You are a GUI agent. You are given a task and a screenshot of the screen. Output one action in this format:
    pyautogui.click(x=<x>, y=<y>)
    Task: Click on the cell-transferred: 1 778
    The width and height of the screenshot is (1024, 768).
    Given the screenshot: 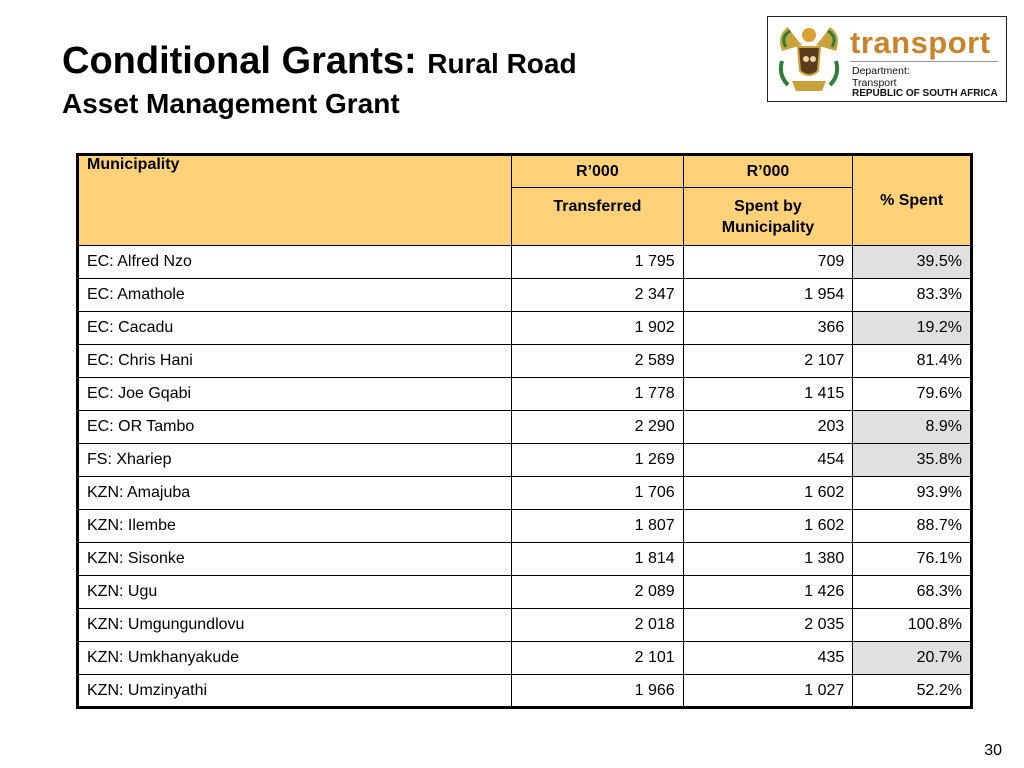 What is the action you would take?
    pyautogui.click(x=597, y=394)
    